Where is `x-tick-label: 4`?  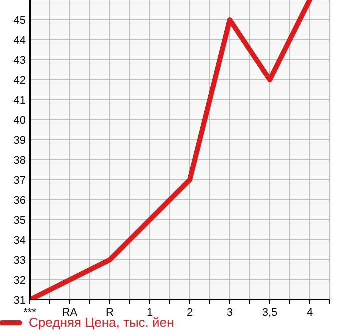
x-tick-label: 4 is located at coordinates (310, 313).